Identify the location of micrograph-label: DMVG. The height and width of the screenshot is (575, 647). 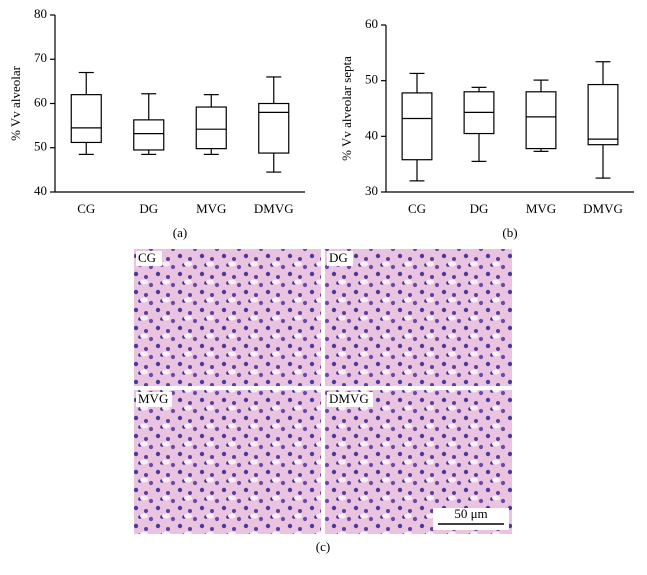
(349, 398).